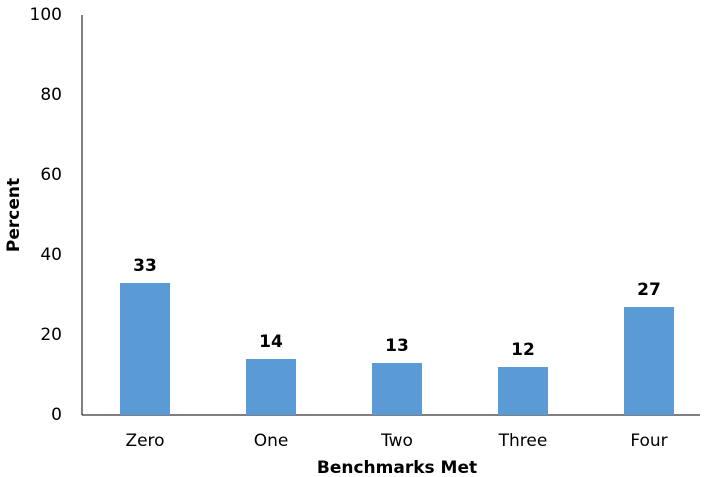  Describe the element at coordinates (145, 266) in the screenshot. I see `data-label: 33` at that location.